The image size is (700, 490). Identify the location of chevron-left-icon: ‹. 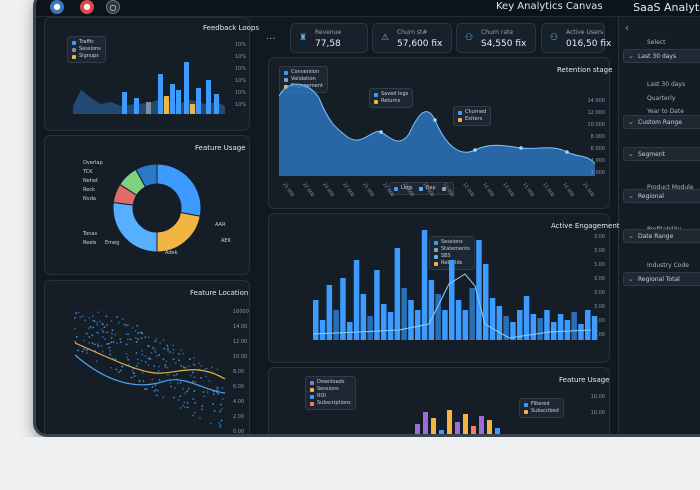
(627, 28).